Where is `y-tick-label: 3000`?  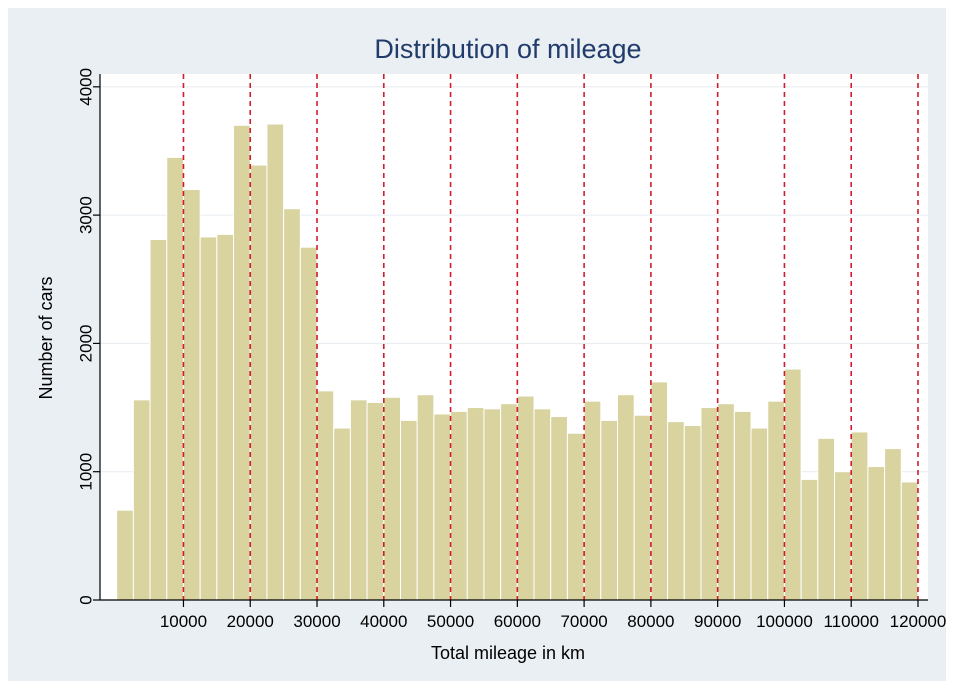 y-tick-label: 3000 is located at coordinates (86, 215).